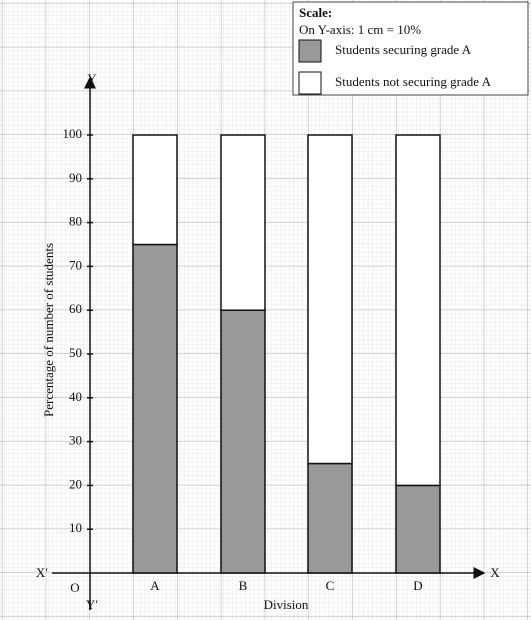  What do you see at coordinates (75, 483) in the screenshot?
I see `y-tick-label: 20` at bounding box center [75, 483].